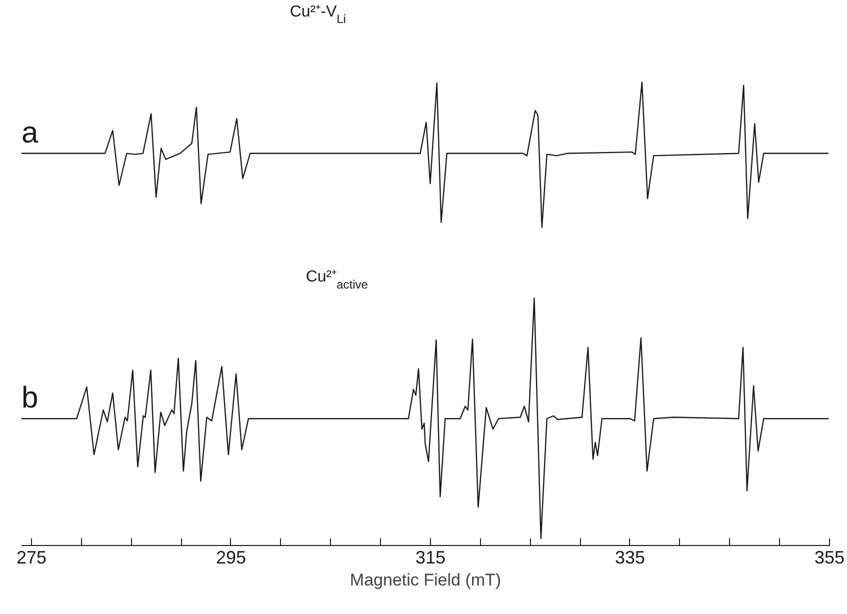  Describe the element at coordinates (30, 133) in the screenshot. I see `annotation: a` at that location.